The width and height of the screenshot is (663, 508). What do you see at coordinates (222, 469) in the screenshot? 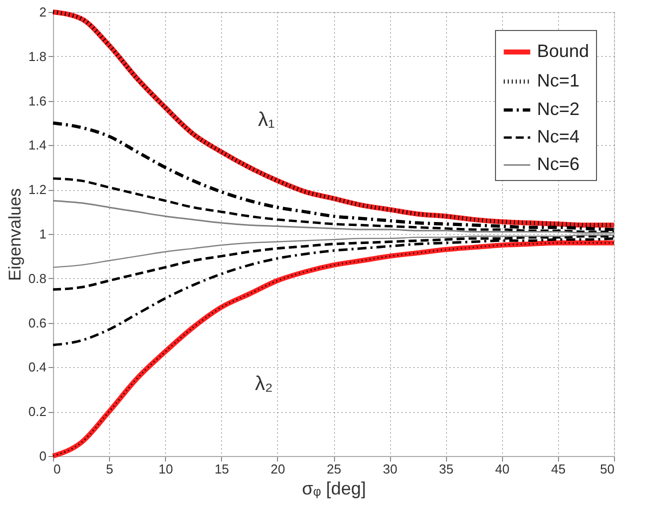
I see `x-tick-label: 15` at bounding box center [222, 469].